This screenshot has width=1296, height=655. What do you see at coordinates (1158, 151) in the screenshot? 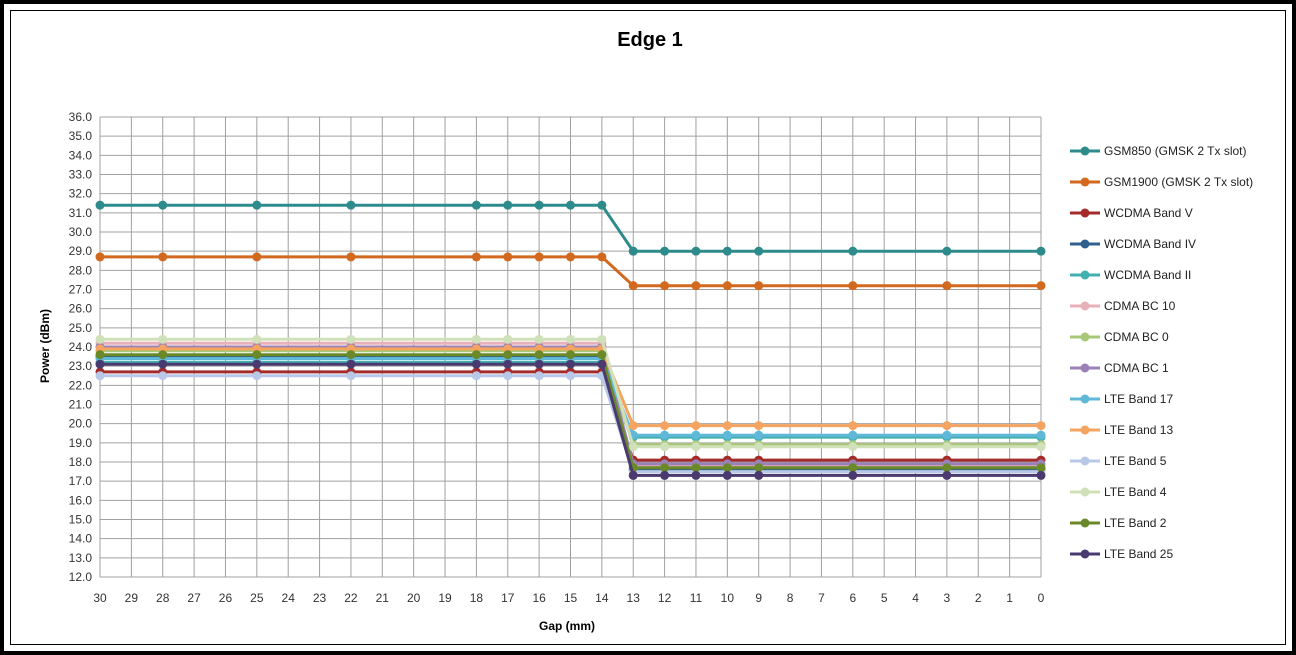
I see `legend-item: GSM850 (GMSK 2 Tx slot)` at bounding box center [1158, 151].